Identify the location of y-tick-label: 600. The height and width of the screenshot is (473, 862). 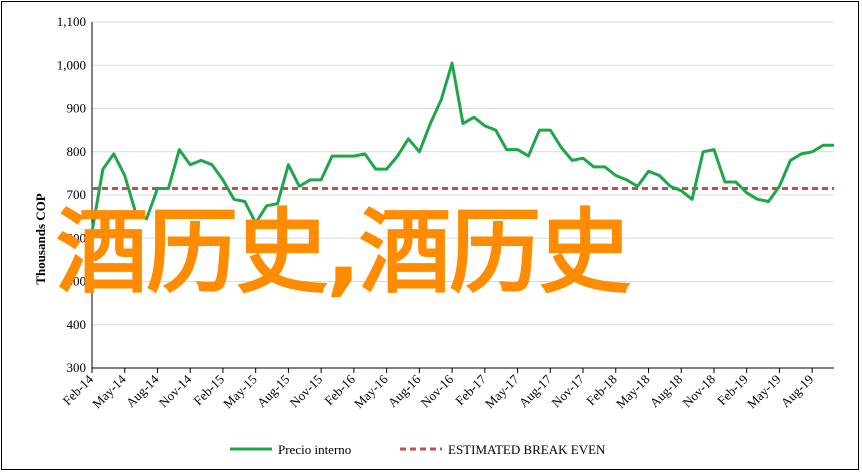
(77, 237).